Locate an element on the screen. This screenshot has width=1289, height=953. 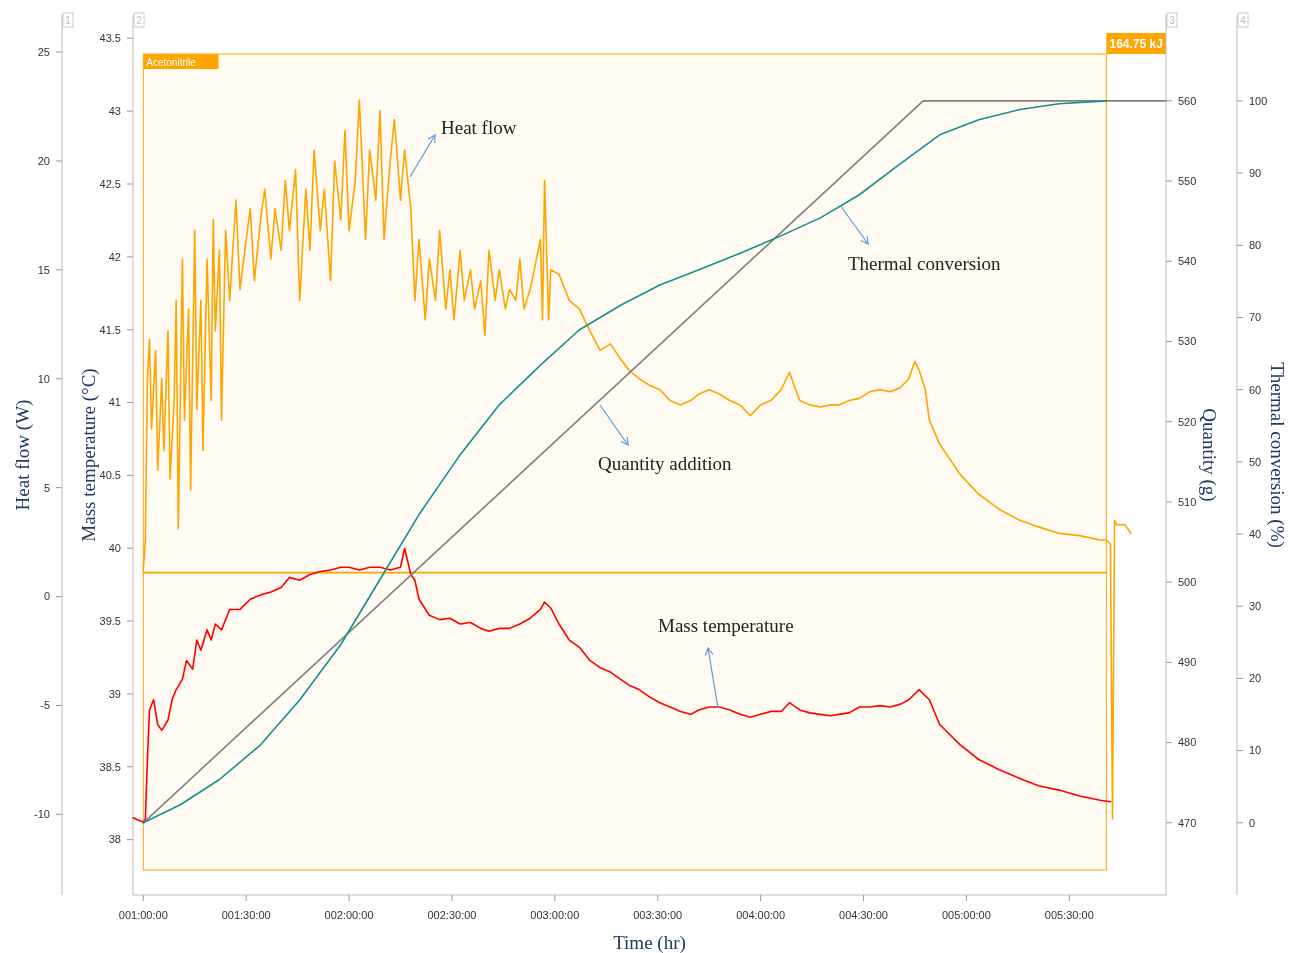
y2-tick-label: 43 is located at coordinates (114, 111).